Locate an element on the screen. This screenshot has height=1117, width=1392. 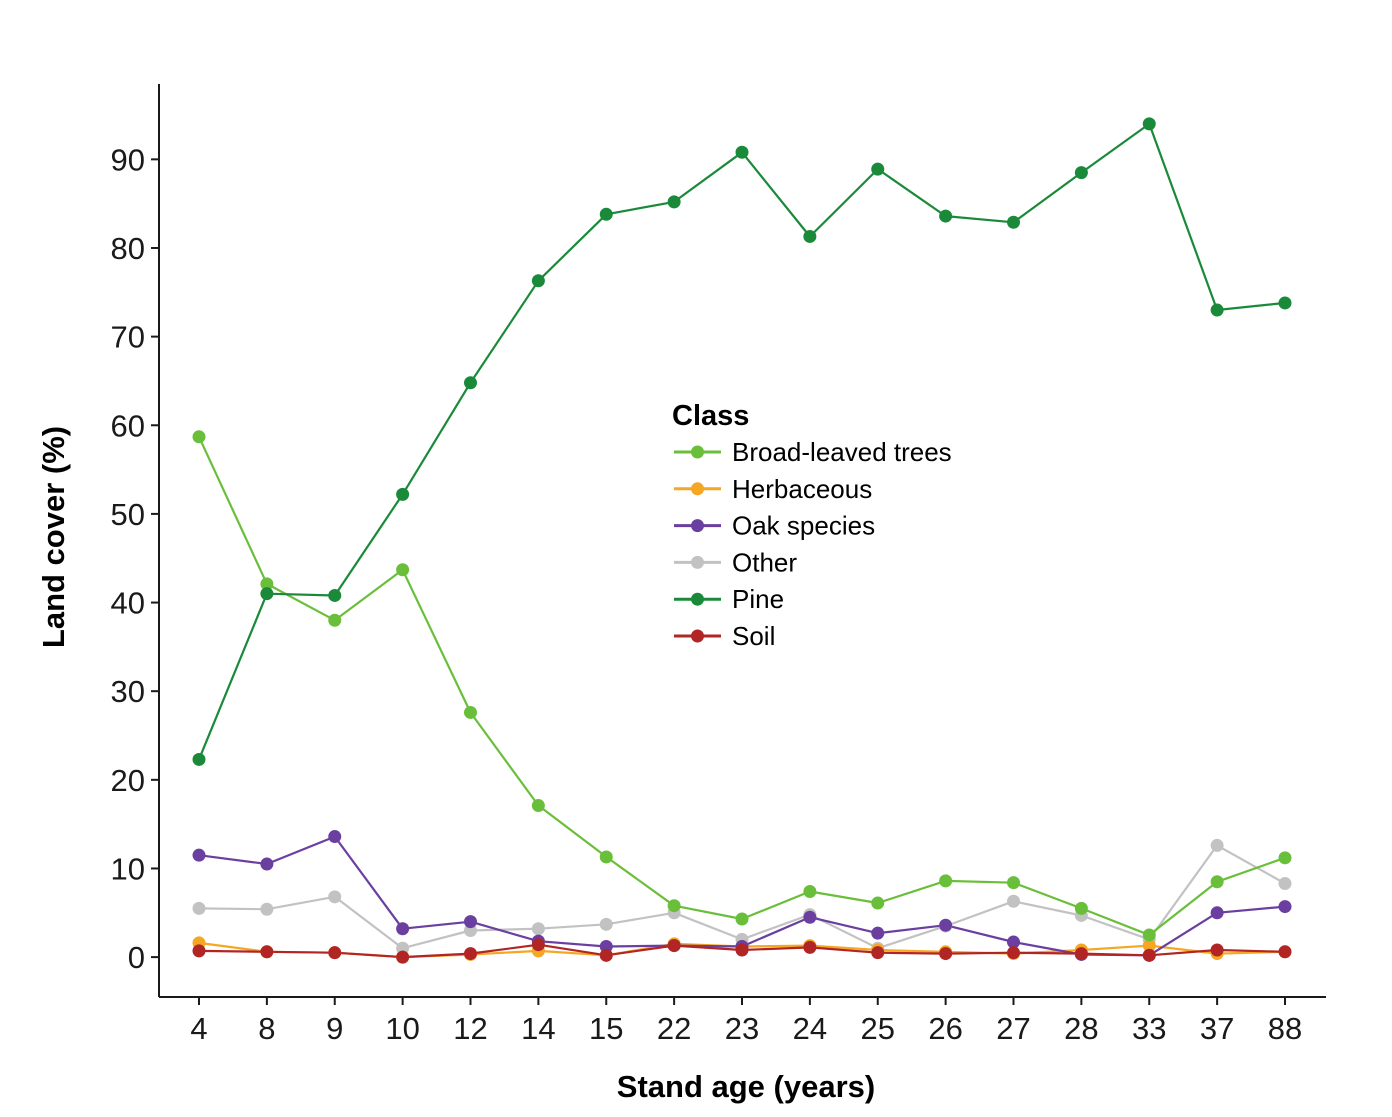
y-tick-label: 60 is located at coordinates (128, 425).